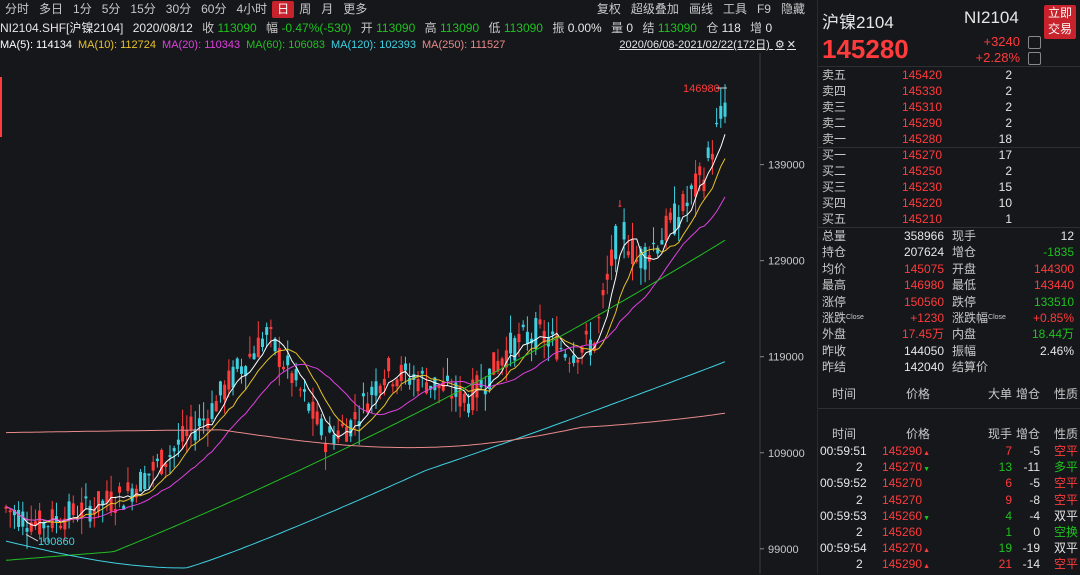  I want to click on toolbar-right-4: F9, so click(763, 9).